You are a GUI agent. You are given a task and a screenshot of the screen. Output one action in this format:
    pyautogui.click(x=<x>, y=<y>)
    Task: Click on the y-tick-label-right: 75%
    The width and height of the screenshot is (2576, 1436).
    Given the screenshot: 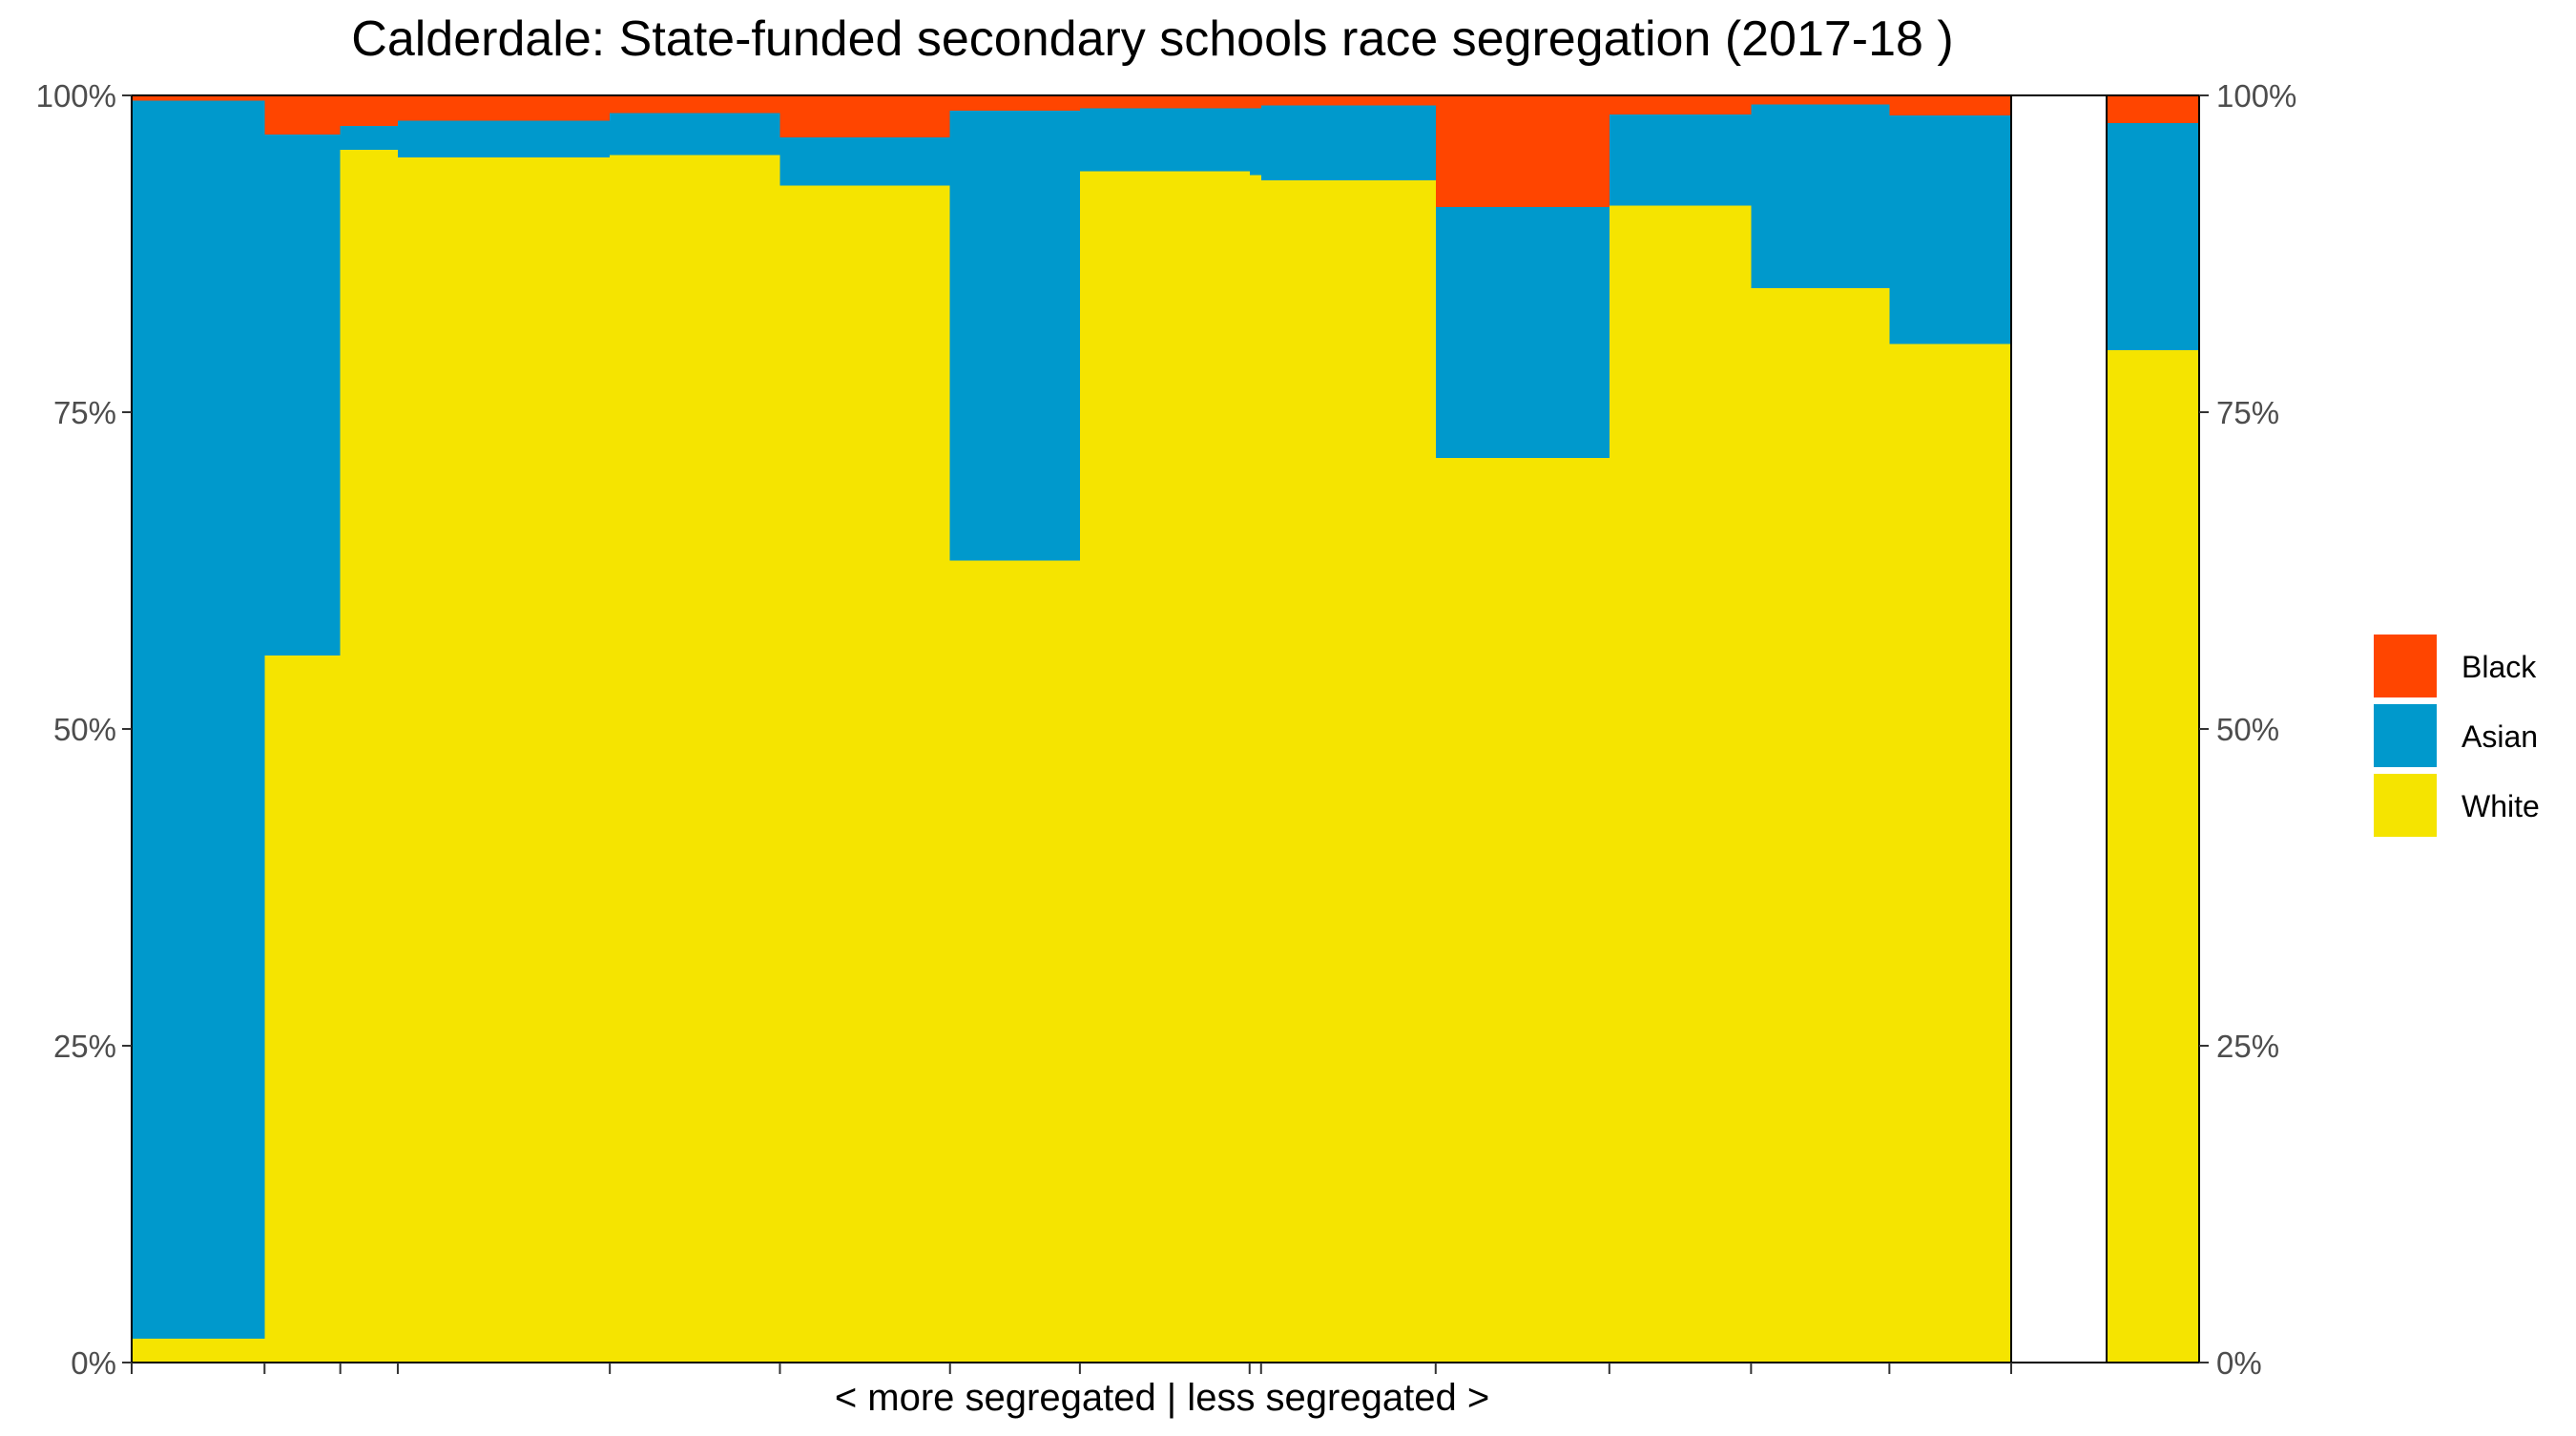 What is the action you would take?
    pyautogui.click(x=2247, y=412)
    